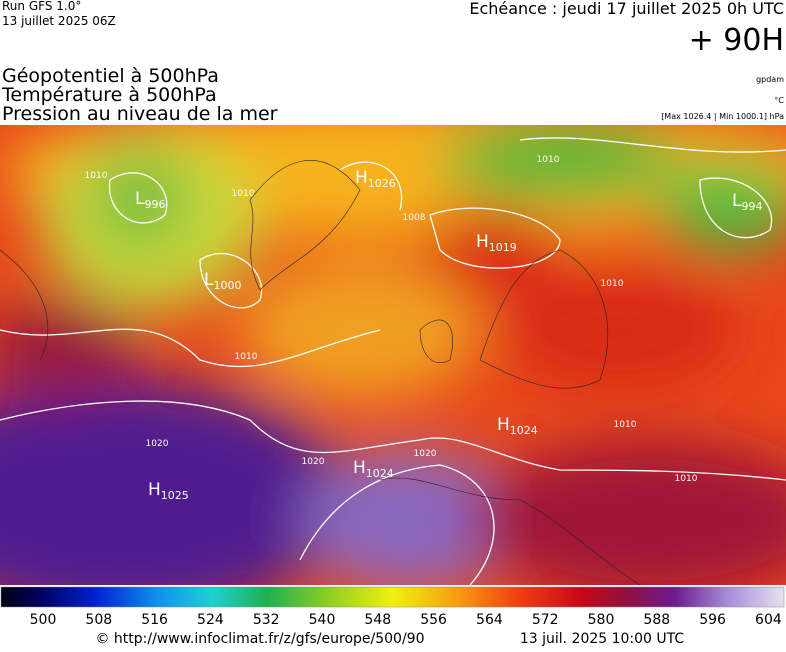  Describe the element at coordinates (59, 21) in the screenshot. I see `run-date: 13 juillet 2025 06Z` at that location.